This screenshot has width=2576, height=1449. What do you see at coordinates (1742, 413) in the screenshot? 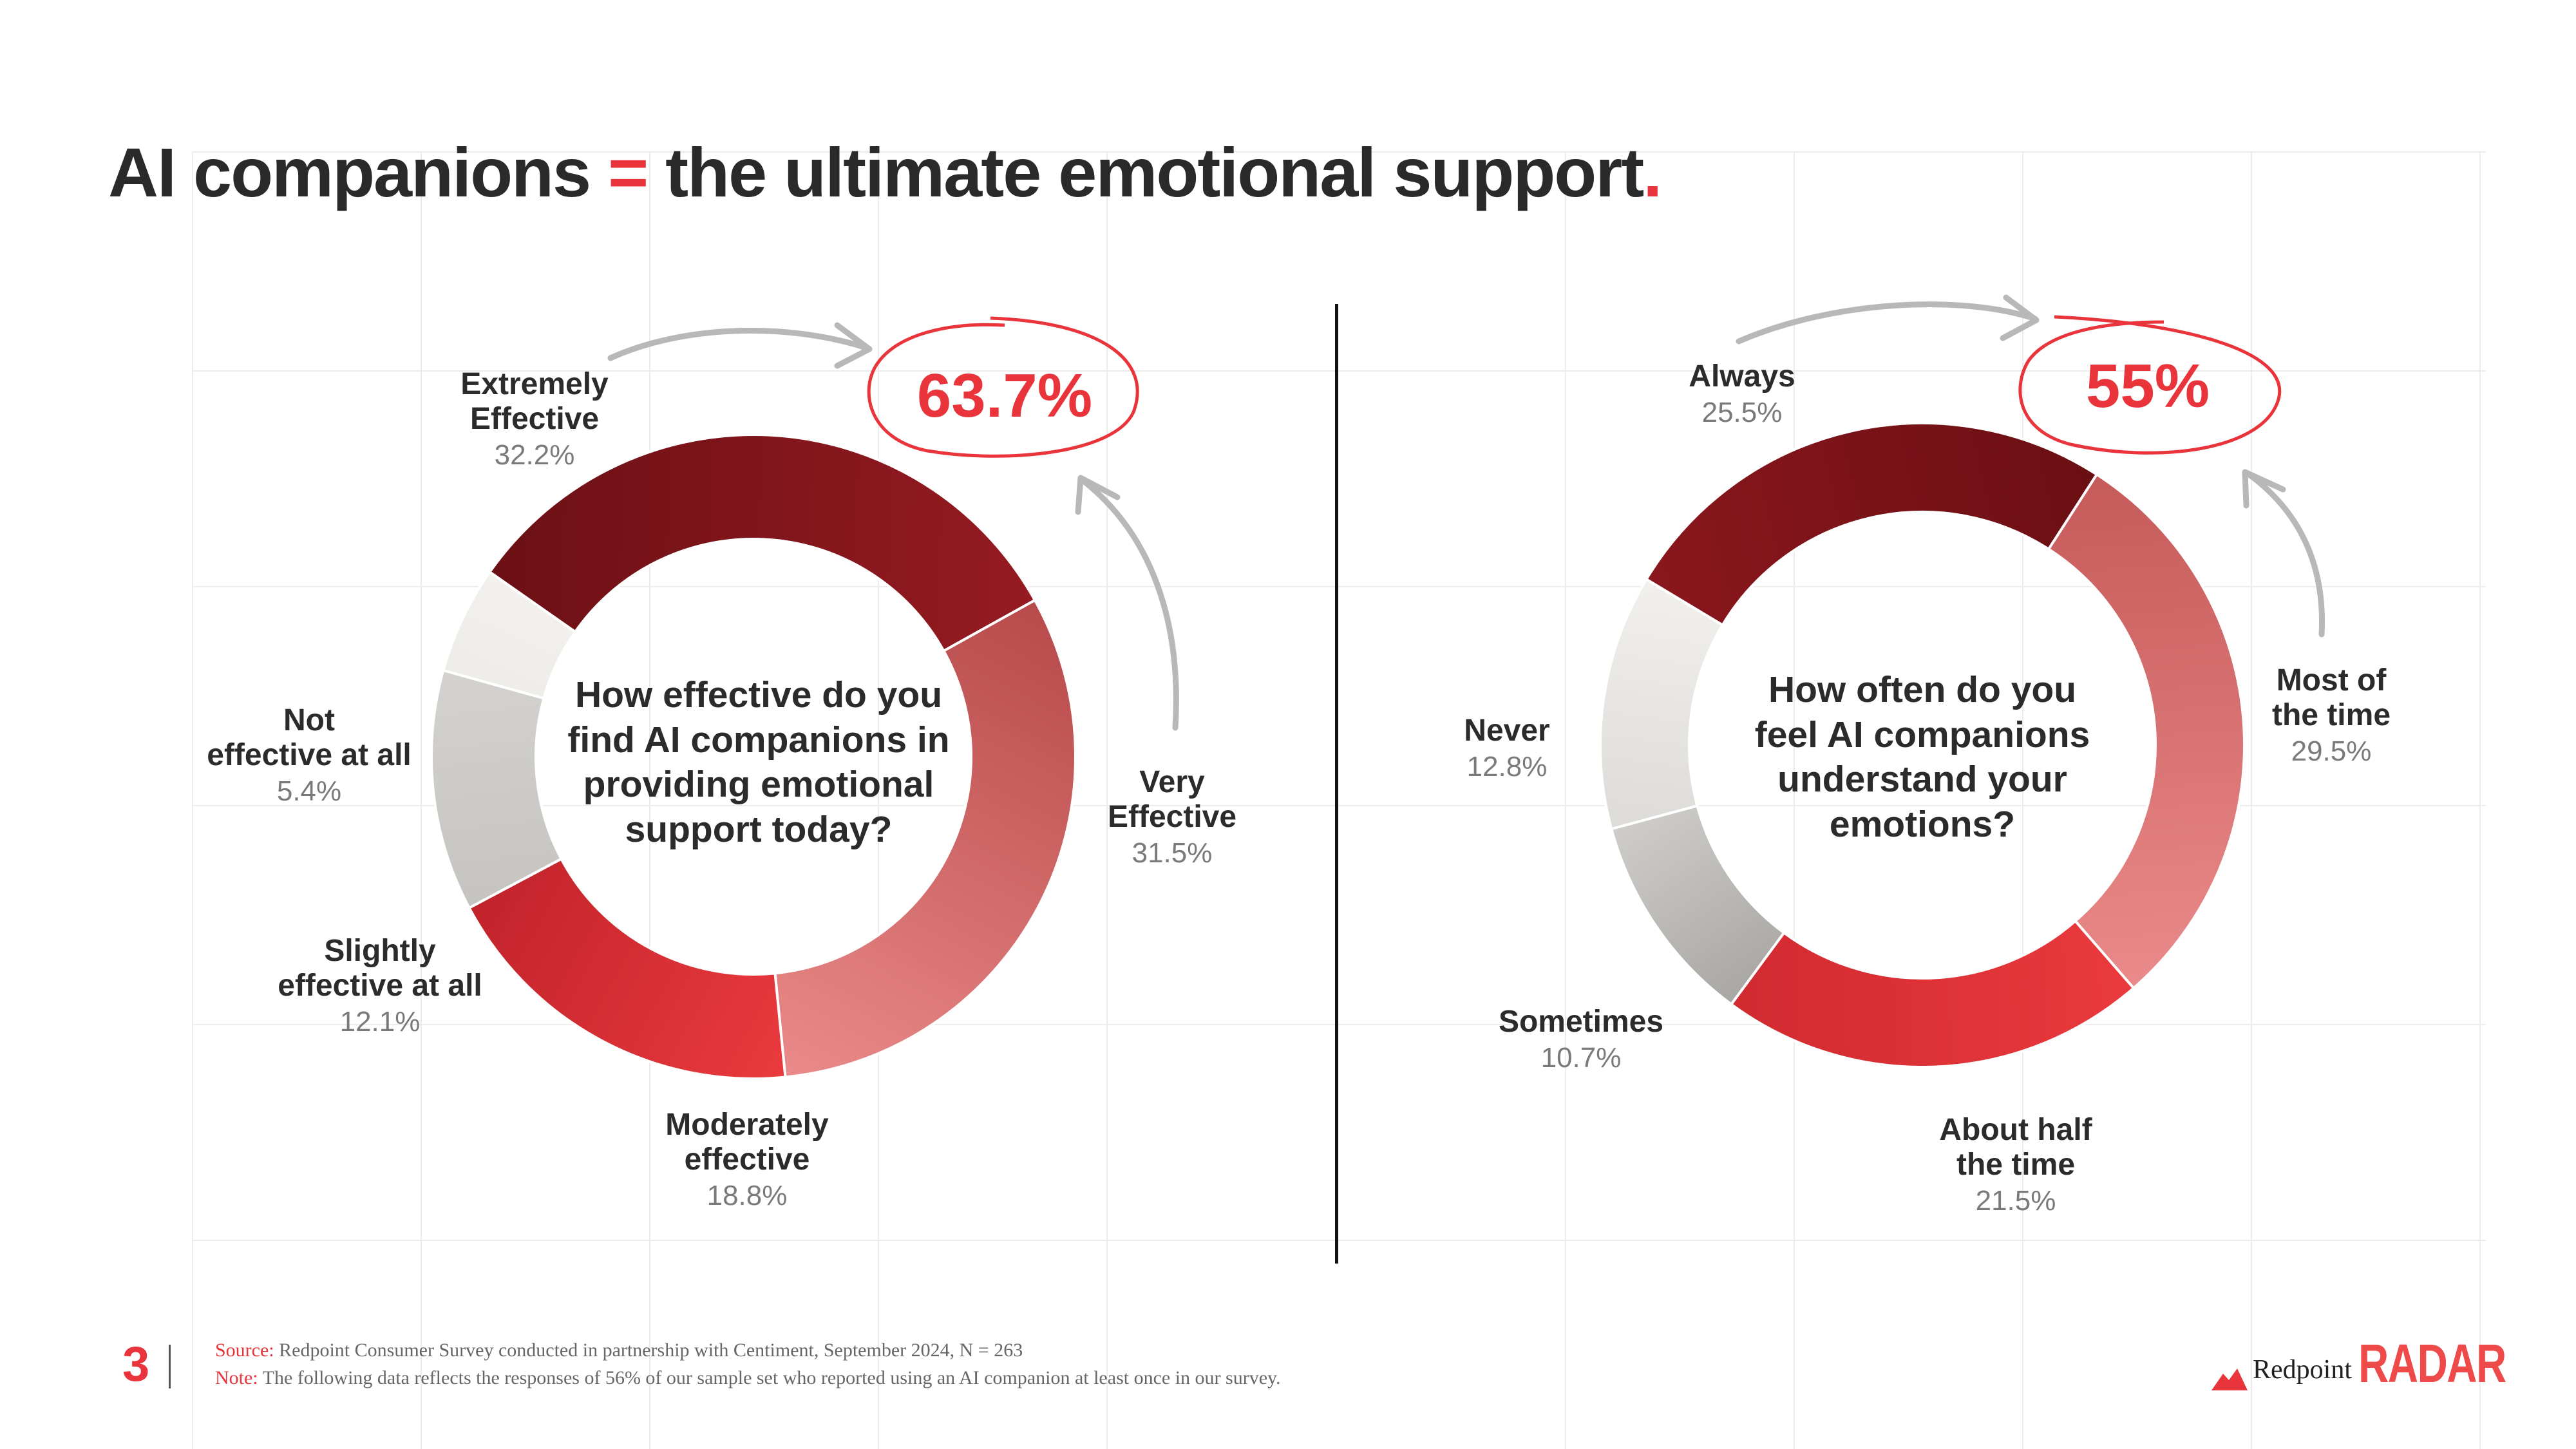
I see `value-label: 25.5%` at bounding box center [1742, 413].